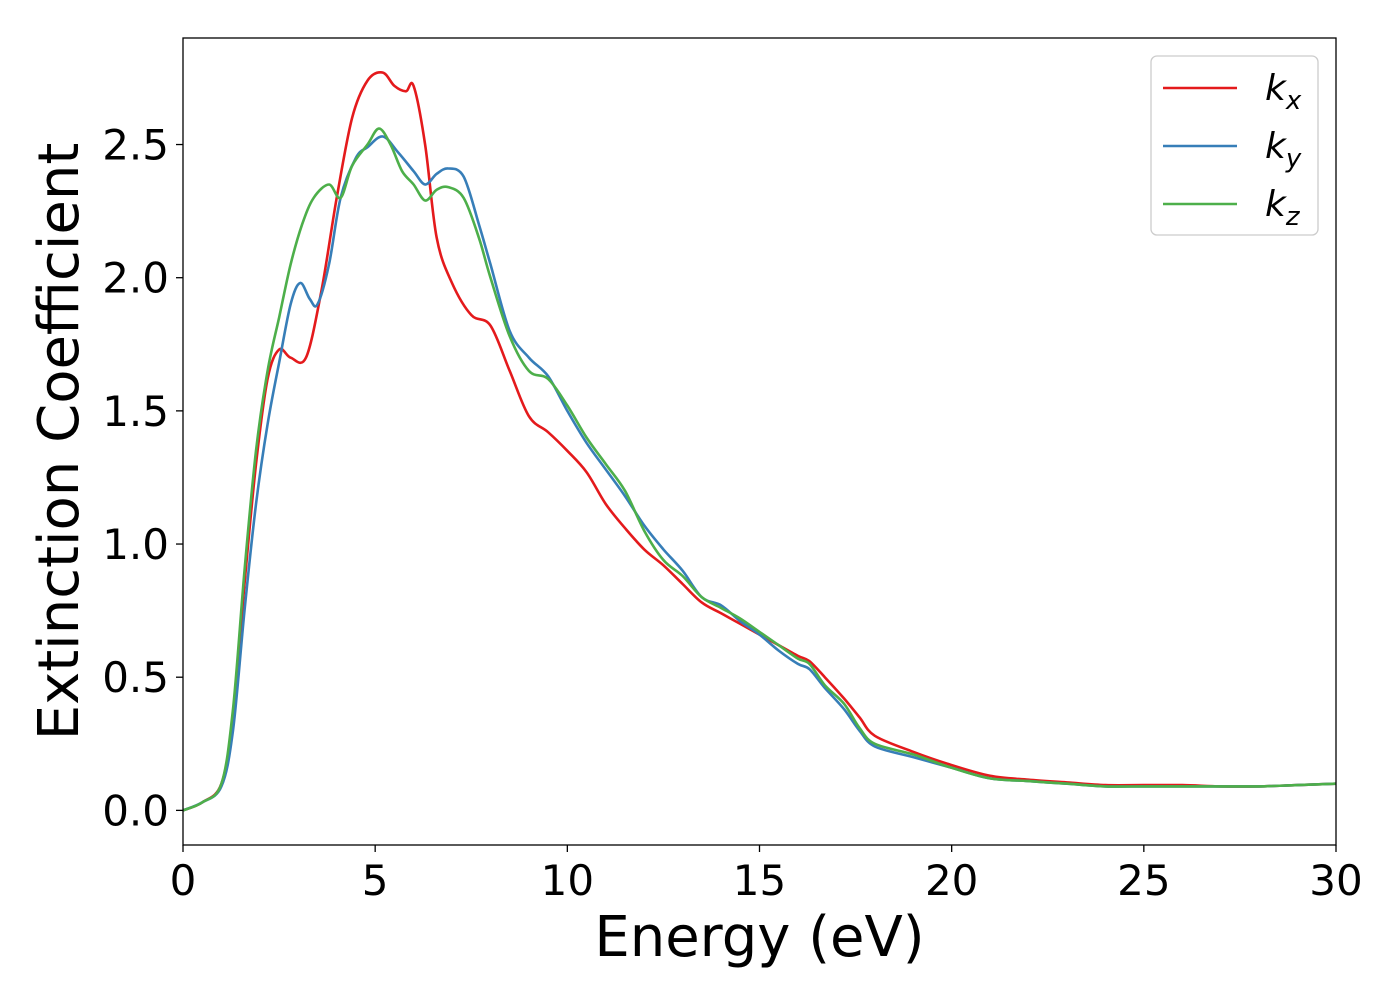  What do you see at coordinates (1293, 217) in the screenshot?
I see `legend-label-subscript: z` at bounding box center [1293, 217].